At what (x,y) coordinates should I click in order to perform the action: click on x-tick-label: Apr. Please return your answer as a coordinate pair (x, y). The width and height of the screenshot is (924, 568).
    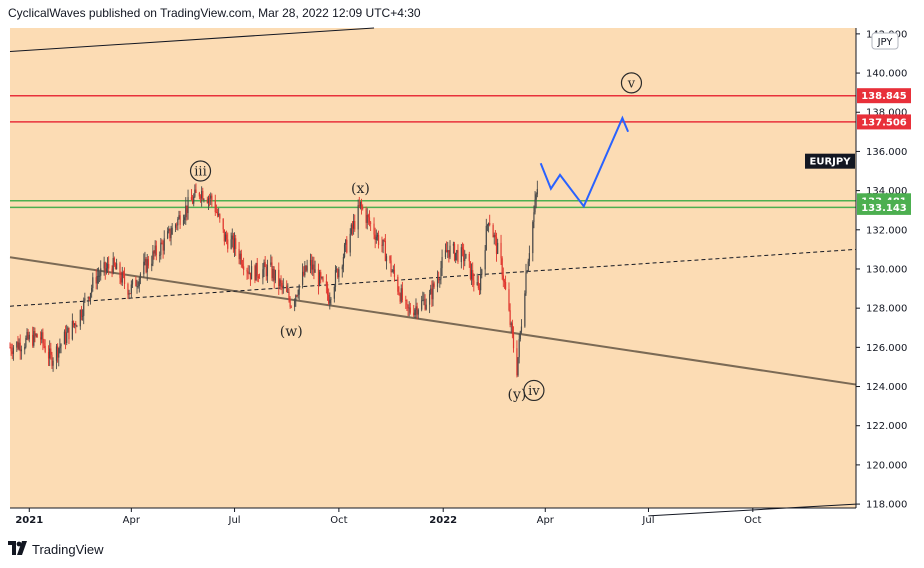
    Looking at the image, I should click on (546, 520).